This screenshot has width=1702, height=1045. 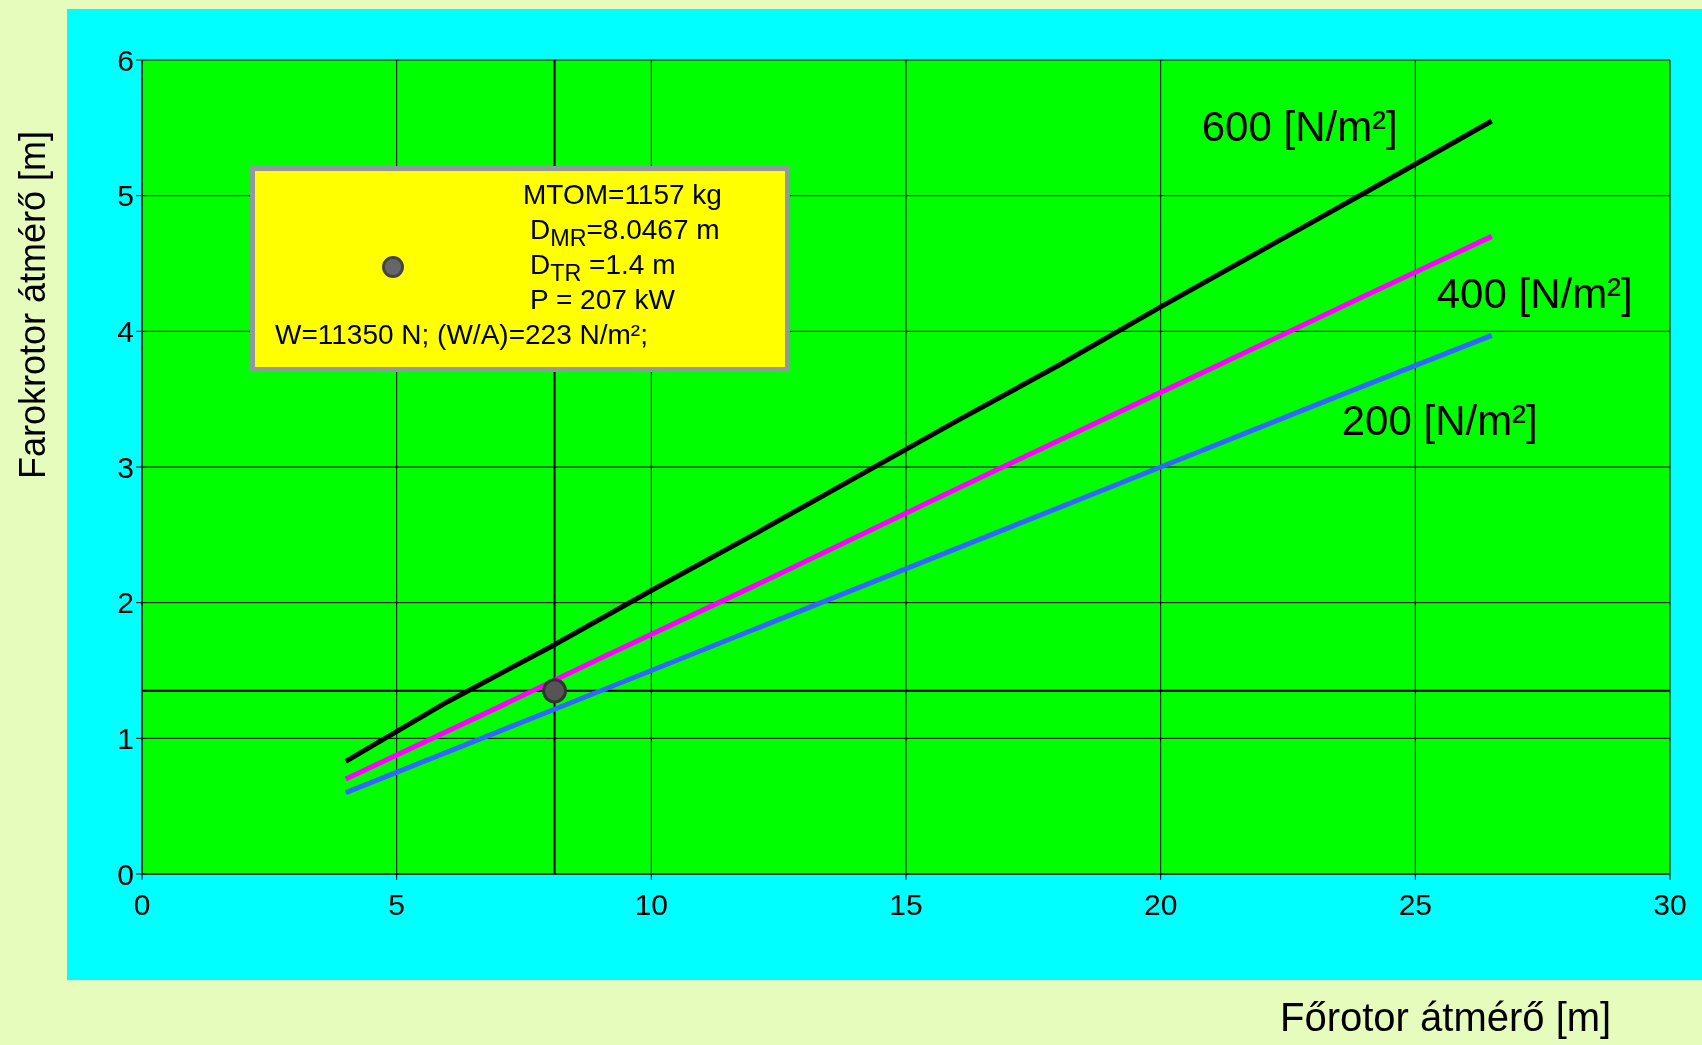 I want to click on y-tick-label: 6, so click(x=125, y=60).